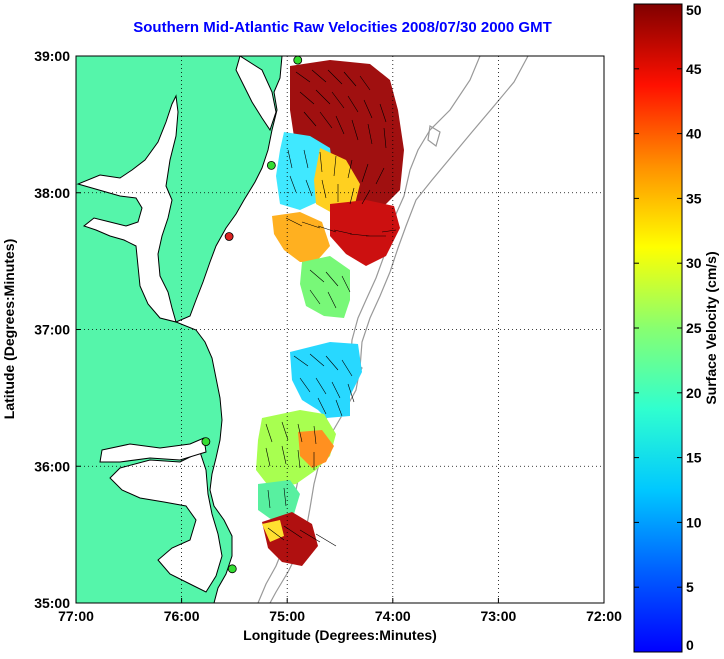  What do you see at coordinates (153, 450) in the screenshot?
I see `albemarle-sound` at bounding box center [153, 450].